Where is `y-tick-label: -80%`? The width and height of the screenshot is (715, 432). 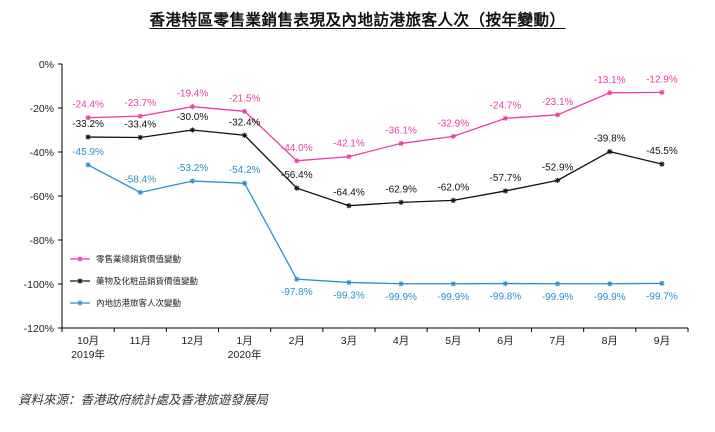 y-tick-label: -80% is located at coordinates (41, 241).